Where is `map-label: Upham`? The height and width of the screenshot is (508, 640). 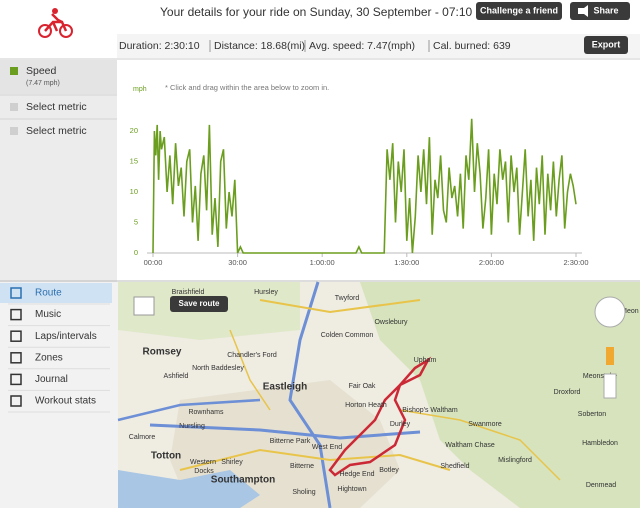
map-label: Upham is located at coordinates (425, 360).